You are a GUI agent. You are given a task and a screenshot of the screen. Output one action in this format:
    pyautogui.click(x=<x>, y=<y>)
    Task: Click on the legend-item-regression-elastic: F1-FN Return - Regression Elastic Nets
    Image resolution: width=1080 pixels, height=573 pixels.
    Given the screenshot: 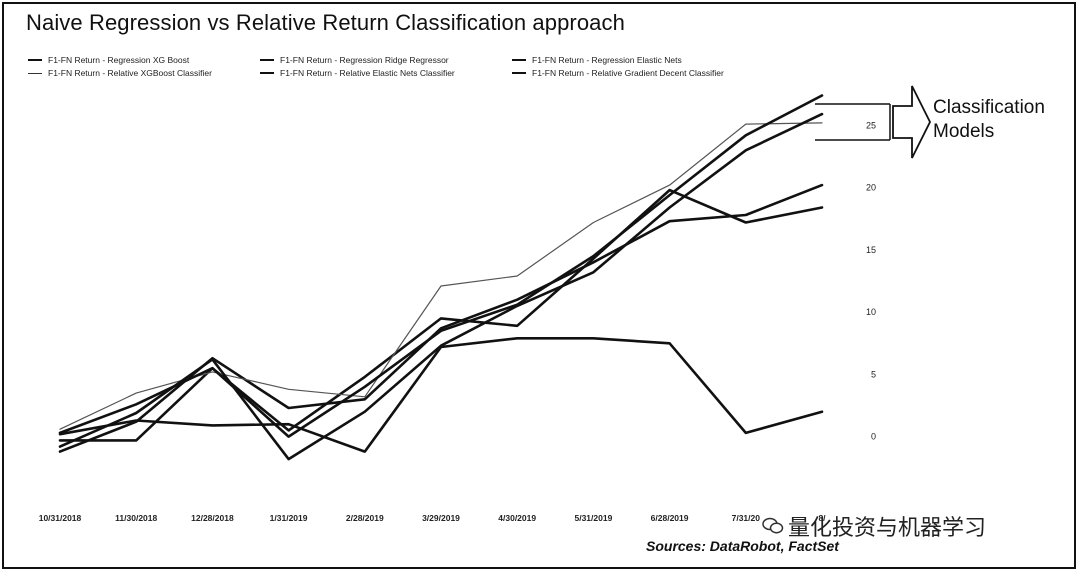 What is the action you would take?
    pyautogui.click(x=597, y=60)
    